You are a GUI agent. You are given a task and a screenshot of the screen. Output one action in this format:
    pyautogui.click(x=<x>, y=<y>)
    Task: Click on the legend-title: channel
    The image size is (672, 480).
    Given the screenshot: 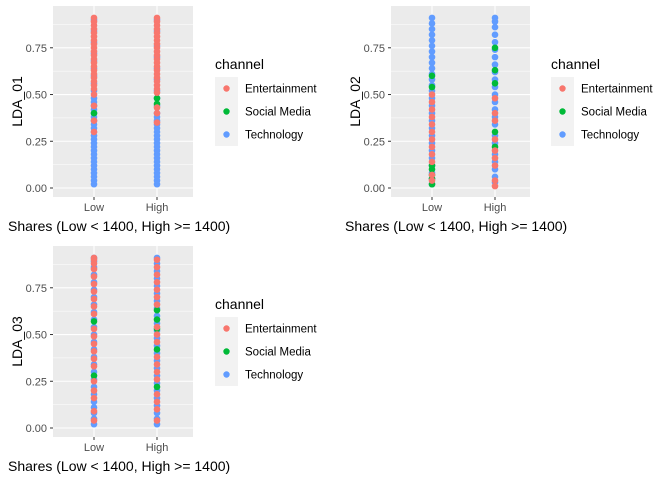 What is the action you would take?
    pyautogui.click(x=239, y=304)
    